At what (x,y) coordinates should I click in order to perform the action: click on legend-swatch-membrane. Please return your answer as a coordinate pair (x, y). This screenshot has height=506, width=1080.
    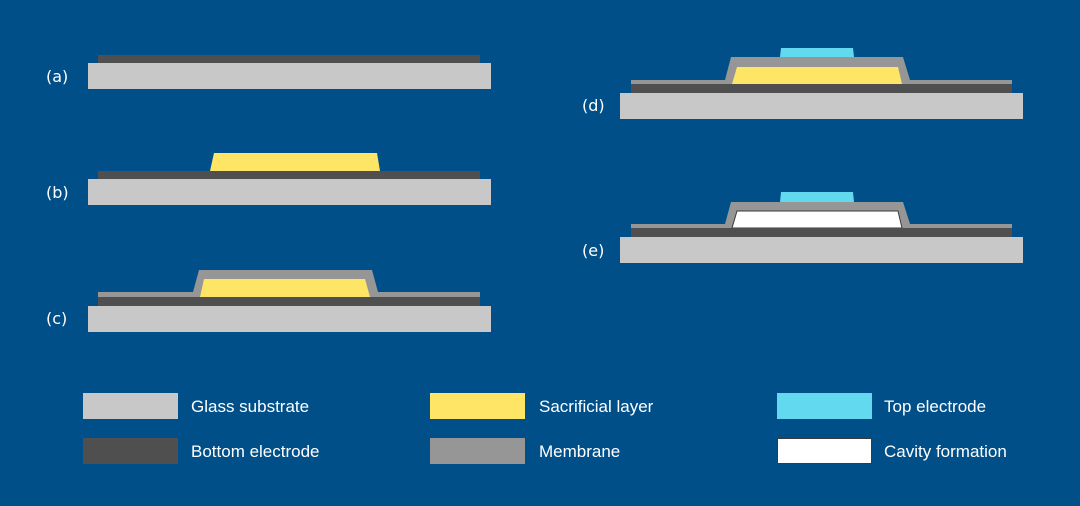
    Looking at the image, I should click on (477, 451).